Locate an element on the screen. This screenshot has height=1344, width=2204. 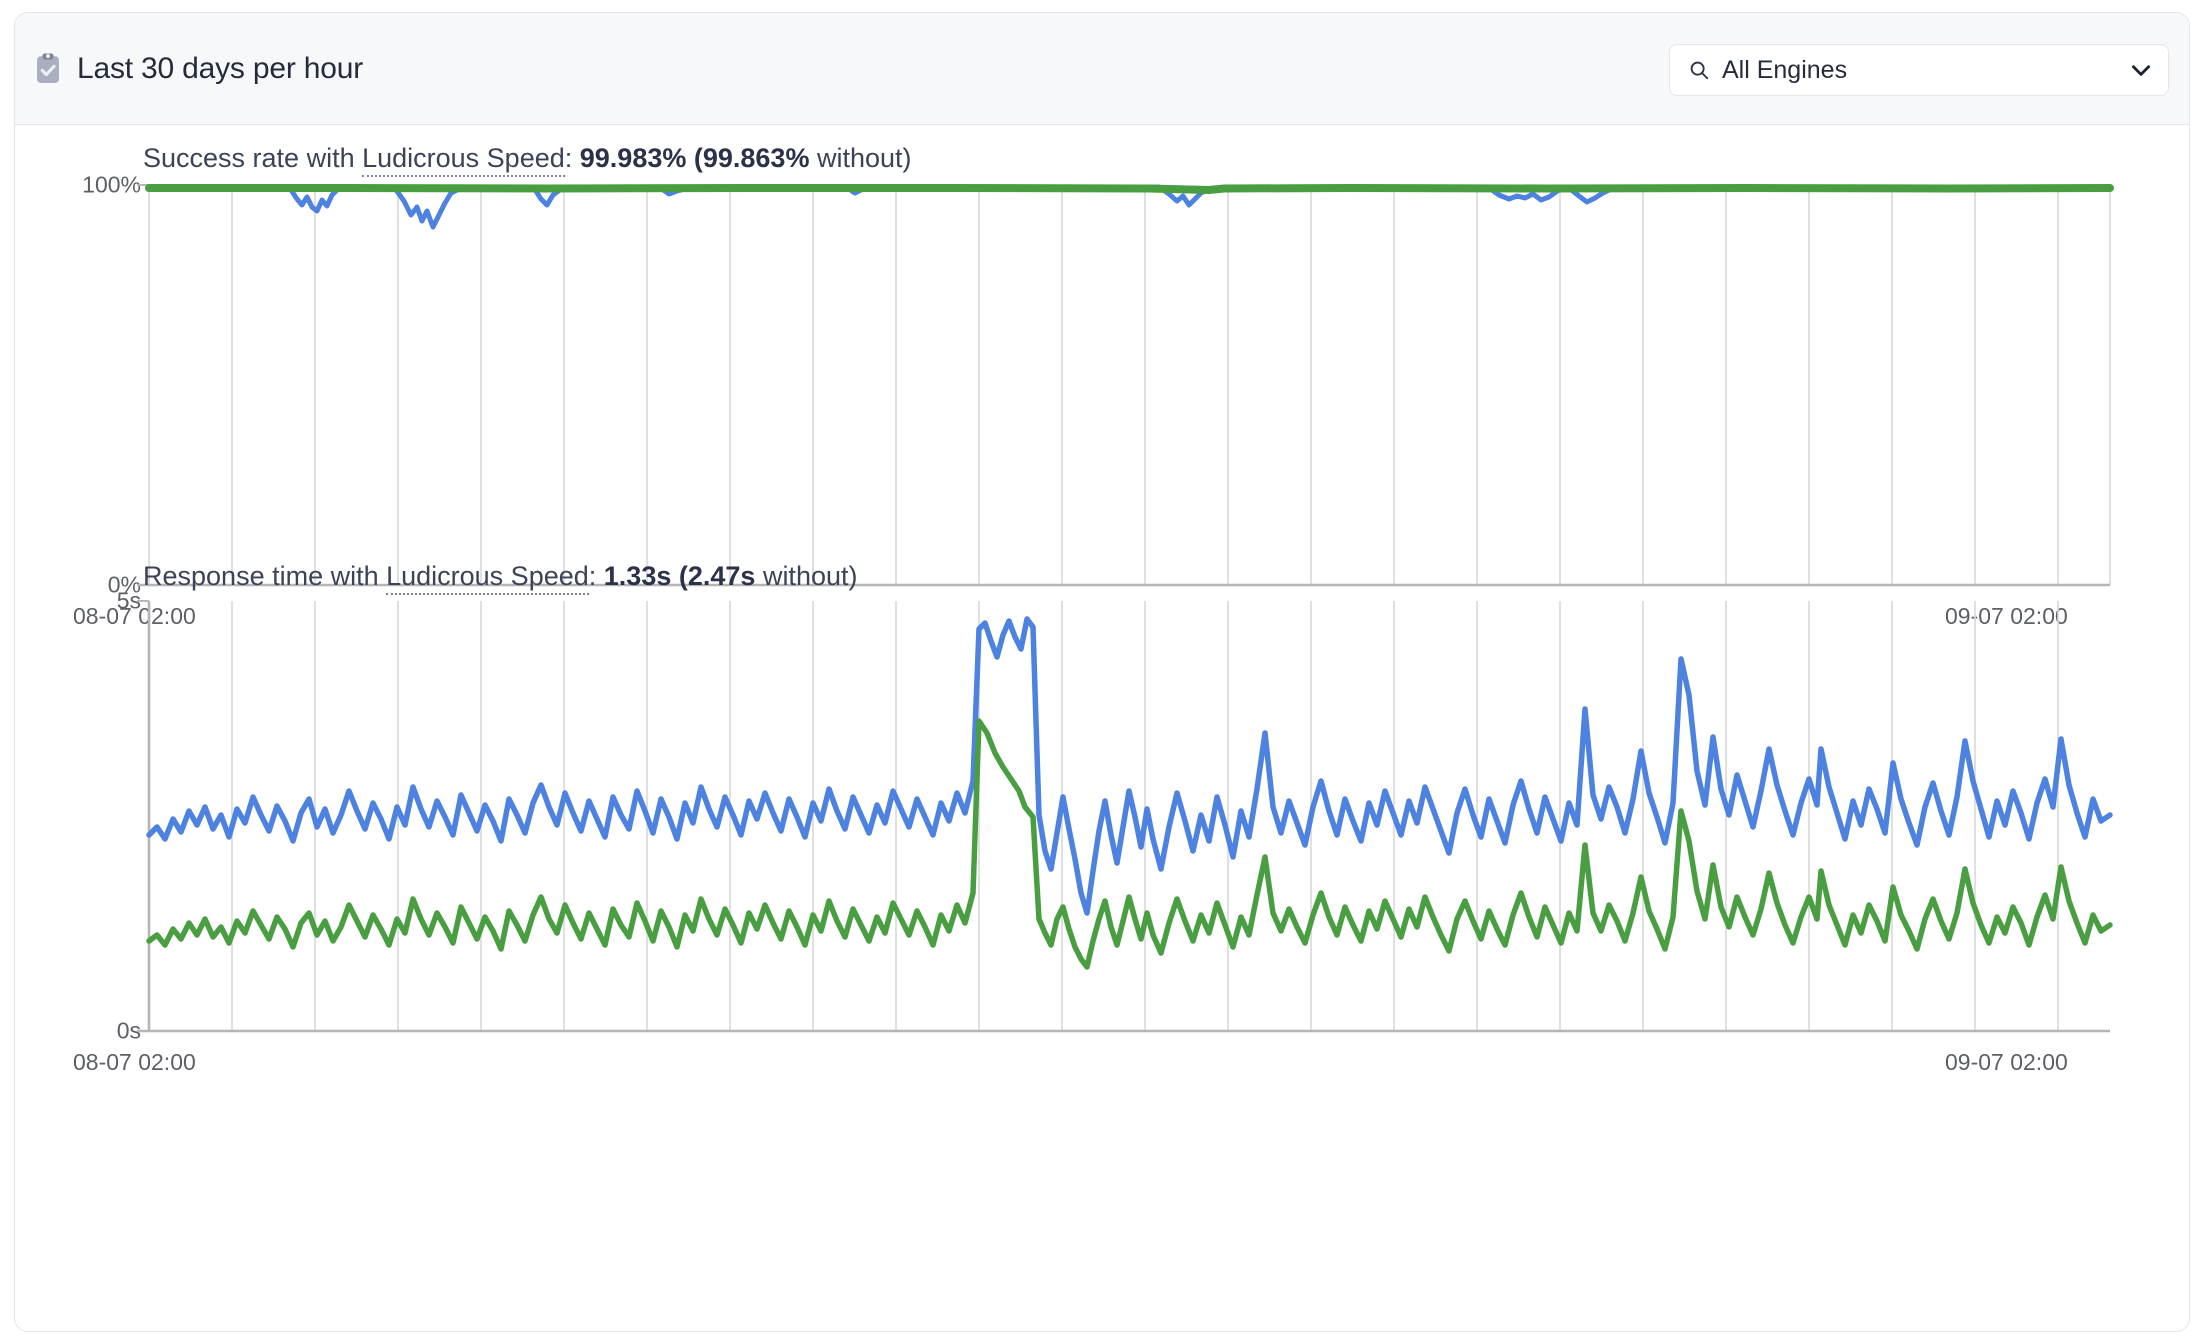
primary-metric-value: 99.983% is located at coordinates (633, 158).